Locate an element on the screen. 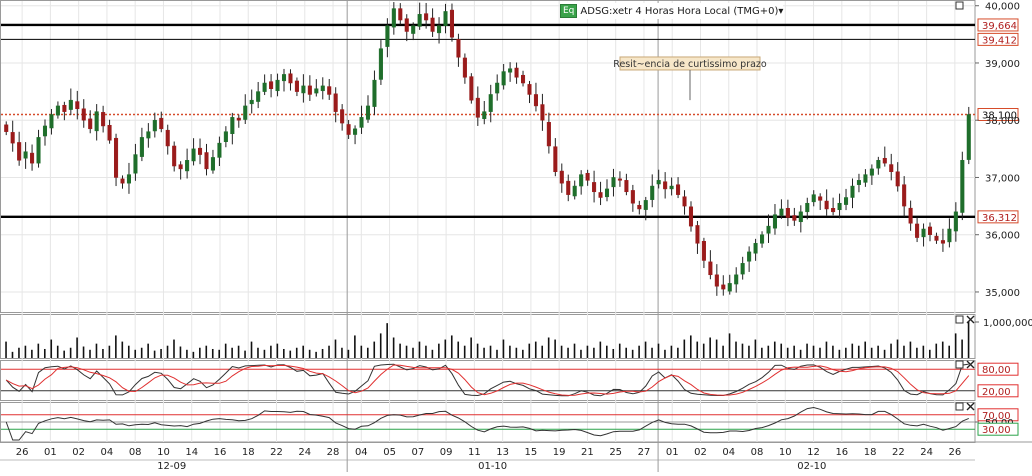 The height and width of the screenshot is (476, 1032). x-tick-label: 14 is located at coordinates (191, 452).